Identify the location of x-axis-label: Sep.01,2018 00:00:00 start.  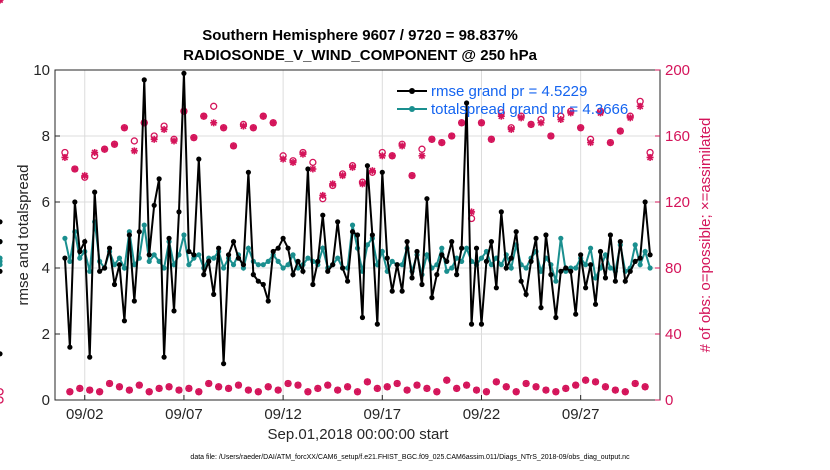
(359, 434).